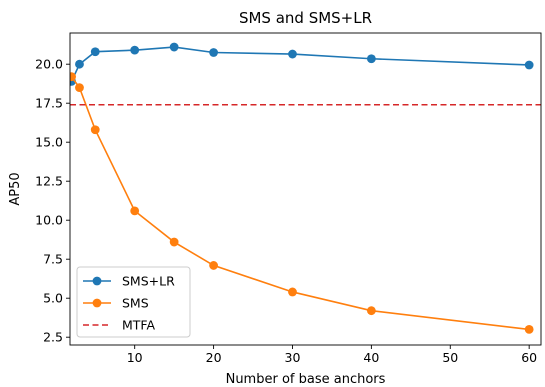  What do you see at coordinates (306, 379) in the screenshot?
I see `x-axis-title: Number of base anchors` at bounding box center [306, 379].